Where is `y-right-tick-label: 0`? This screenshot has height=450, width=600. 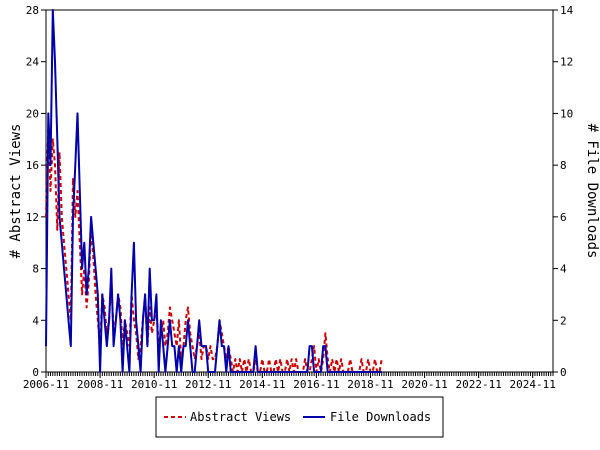 y-right-tick-label: 0 is located at coordinates (563, 372).